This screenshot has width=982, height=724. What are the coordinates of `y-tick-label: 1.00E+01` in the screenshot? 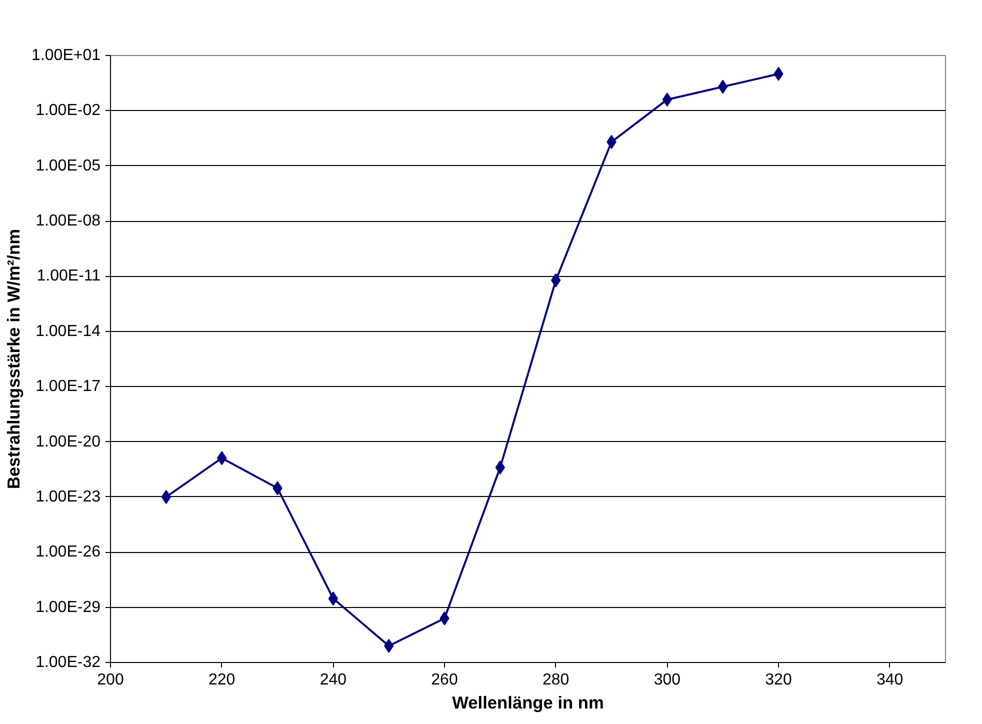 It's located at (66, 55).